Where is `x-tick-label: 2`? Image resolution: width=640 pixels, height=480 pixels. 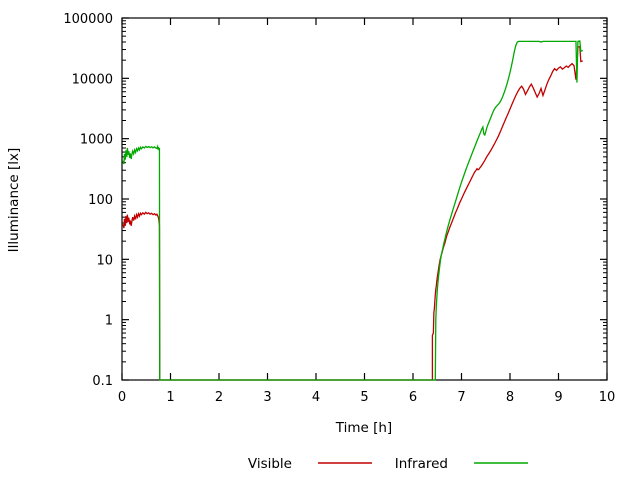 x-tick-label: 2 is located at coordinates (219, 397).